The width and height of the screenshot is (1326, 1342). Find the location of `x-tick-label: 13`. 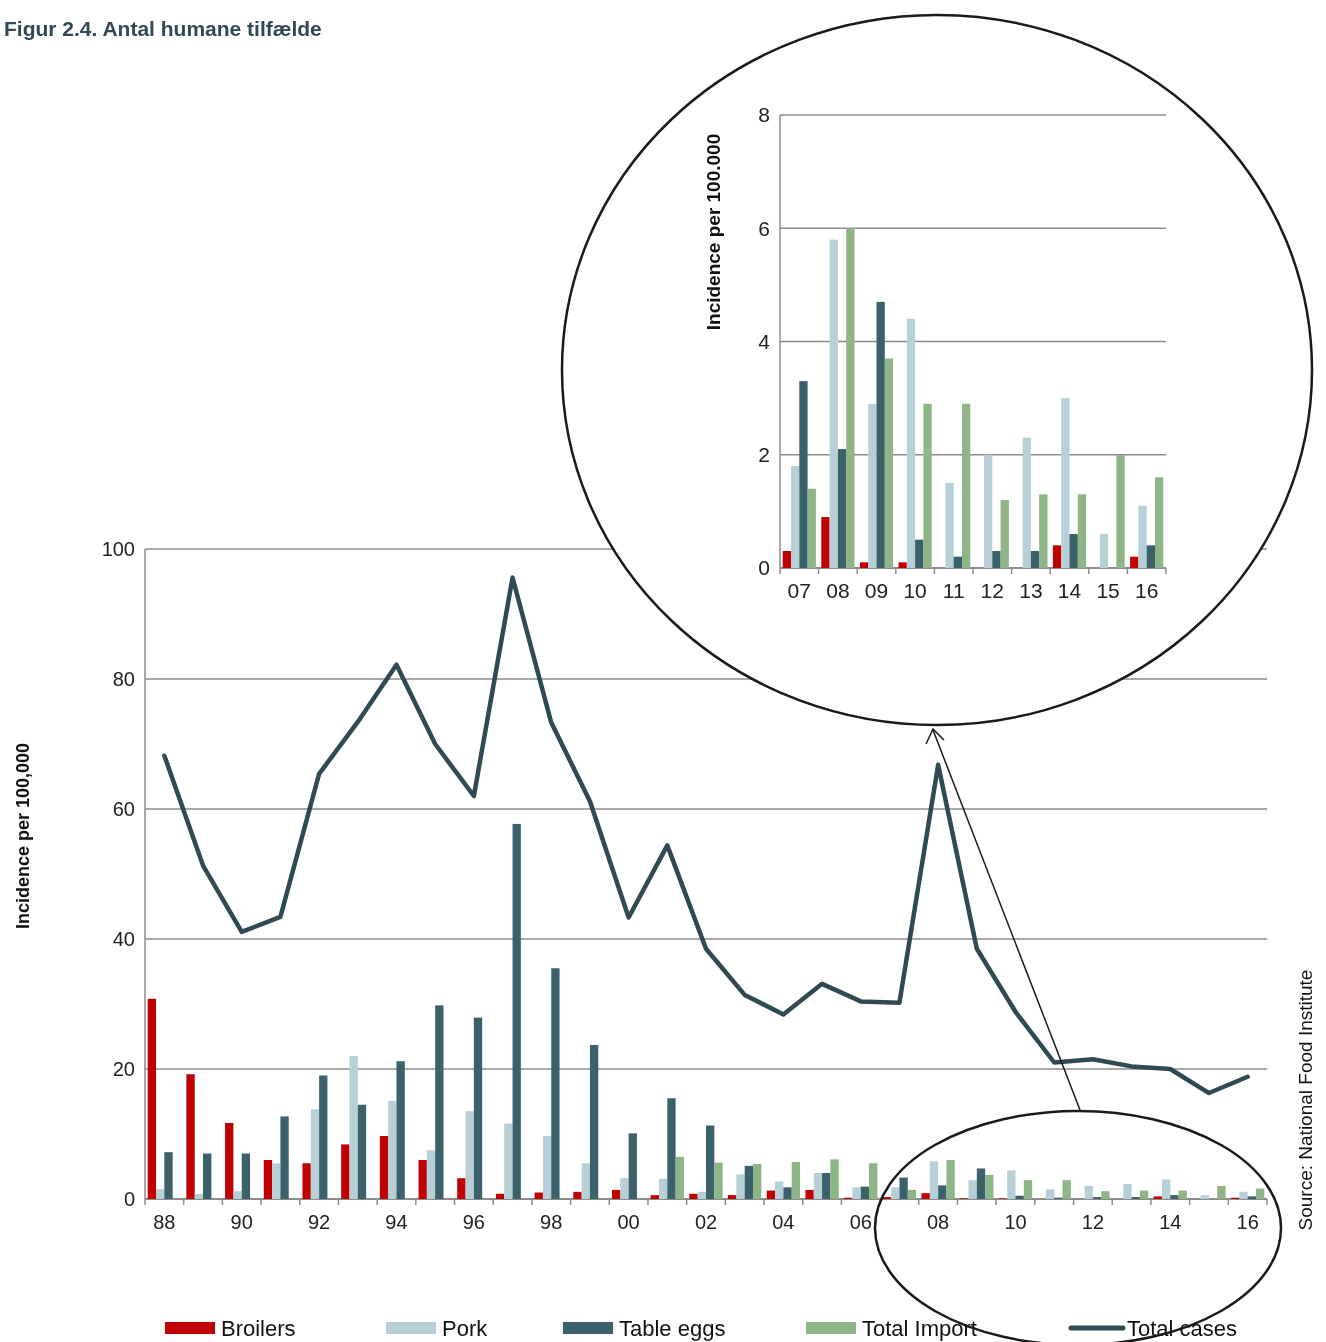

x-tick-label: 13 is located at coordinates (1031, 590).